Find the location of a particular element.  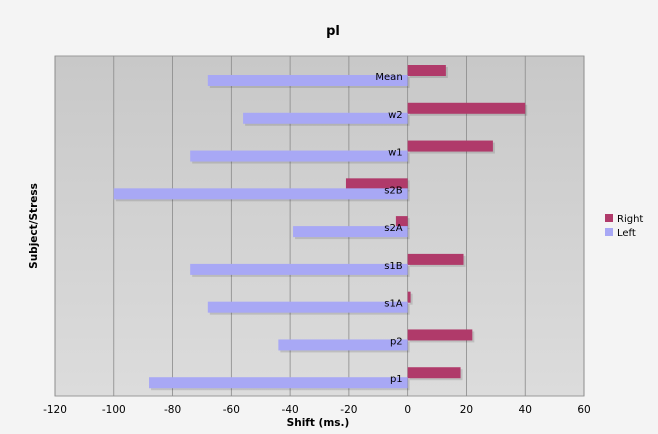

x-tick-label: 20 is located at coordinates (466, 410).